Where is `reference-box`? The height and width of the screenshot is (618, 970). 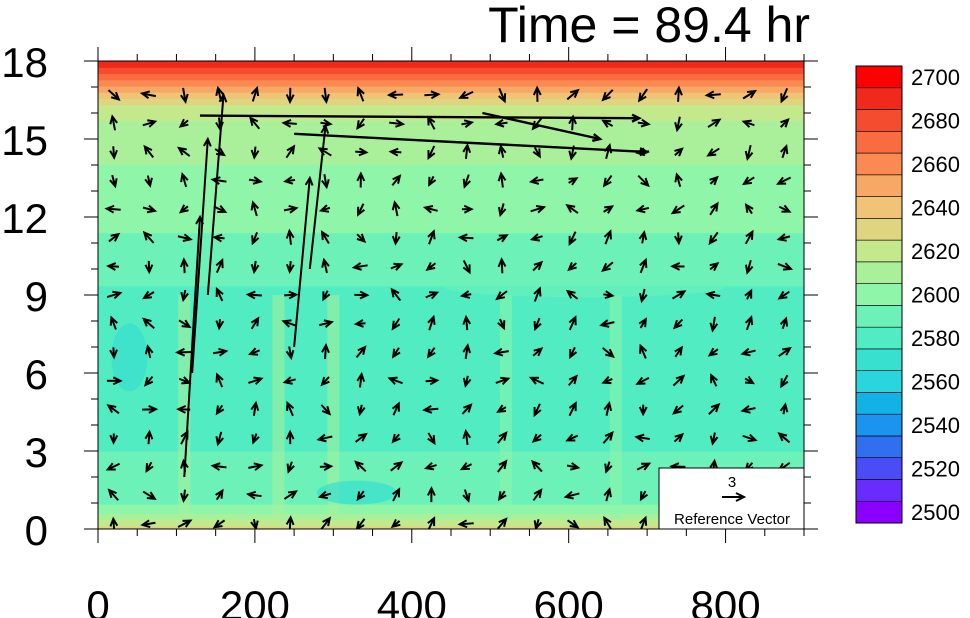
reference-box is located at coordinates (731, 498).